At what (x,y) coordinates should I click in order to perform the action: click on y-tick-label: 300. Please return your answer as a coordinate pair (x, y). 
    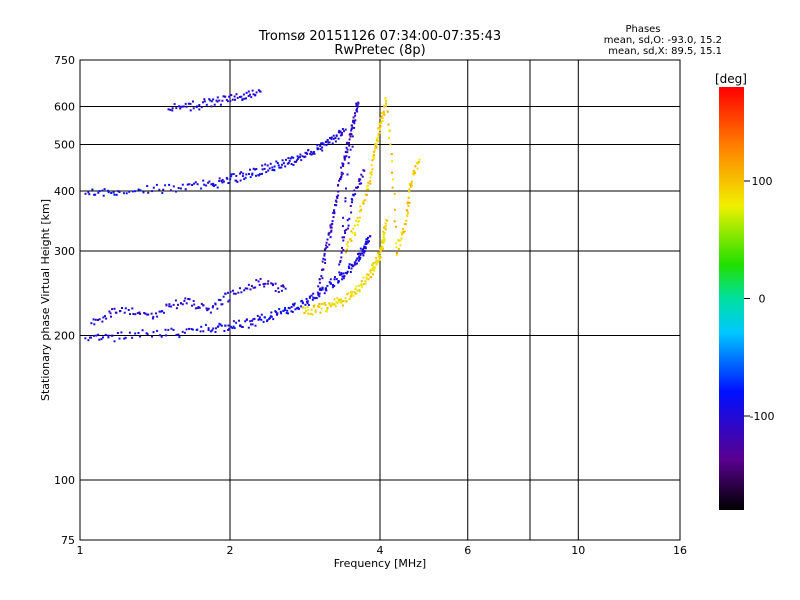
    Looking at the image, I should click on (64, 251).